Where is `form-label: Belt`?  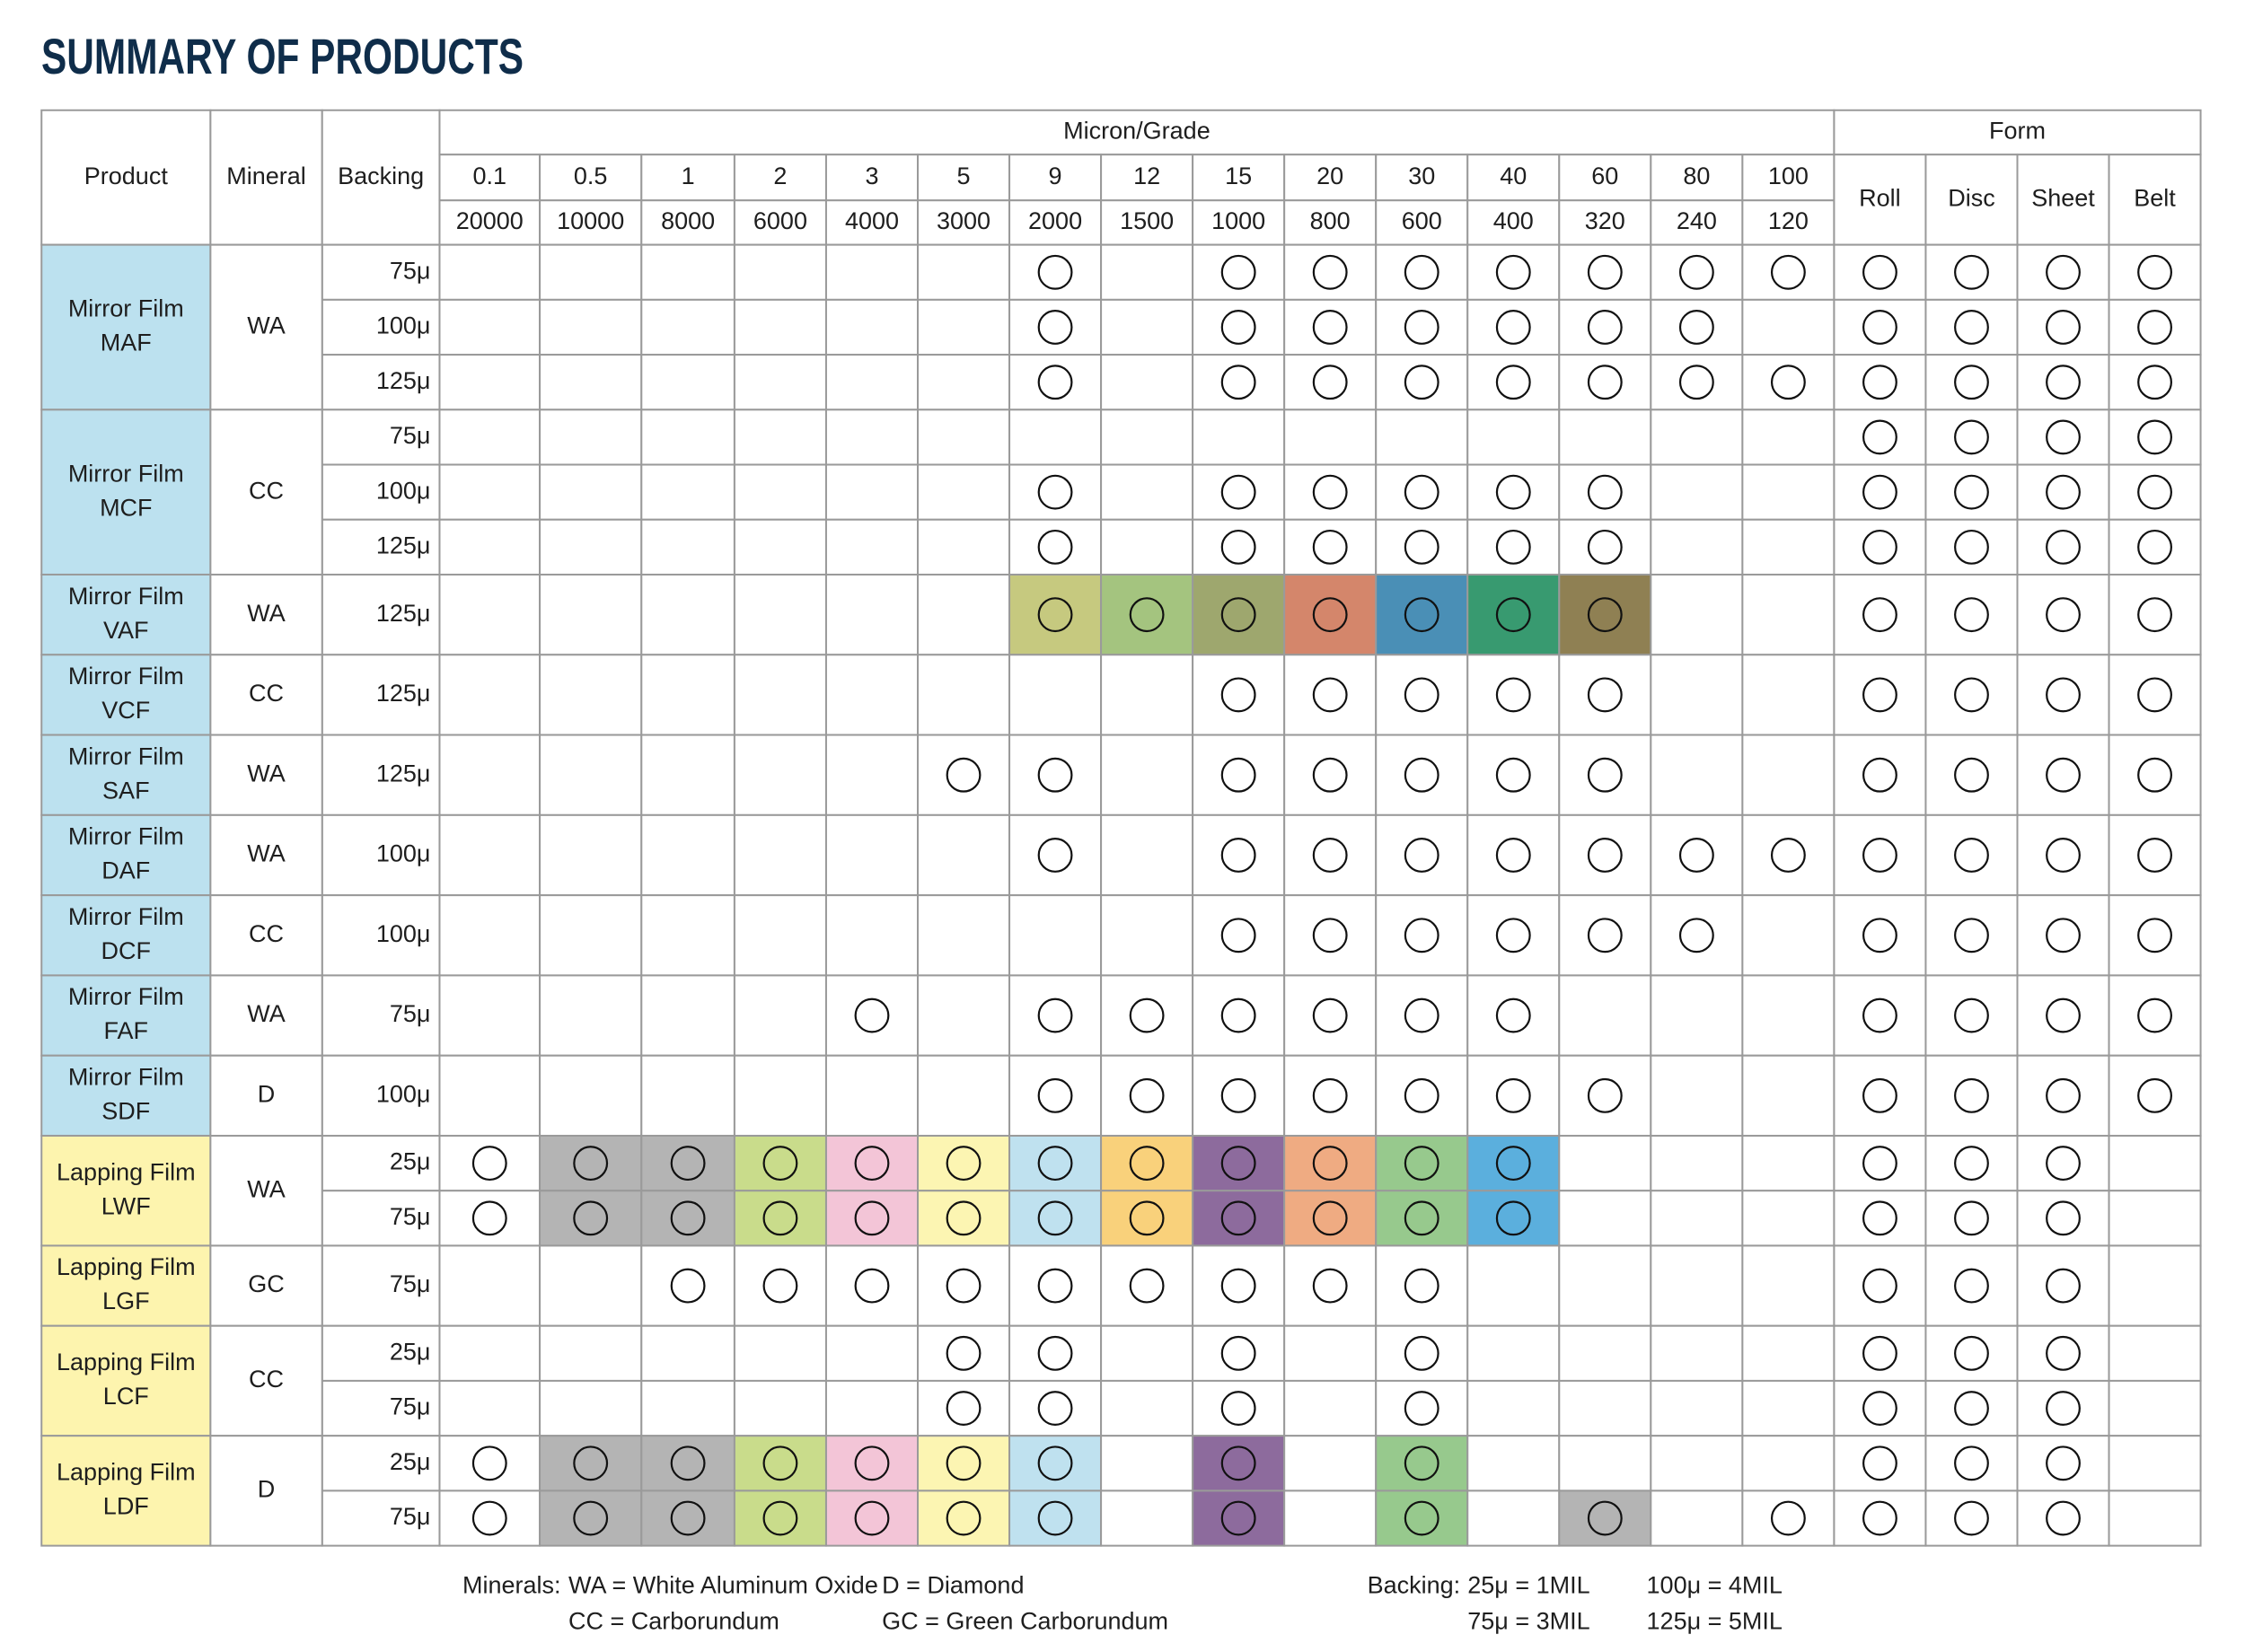 form-label: Belt is located at coordinates (2155, 199).